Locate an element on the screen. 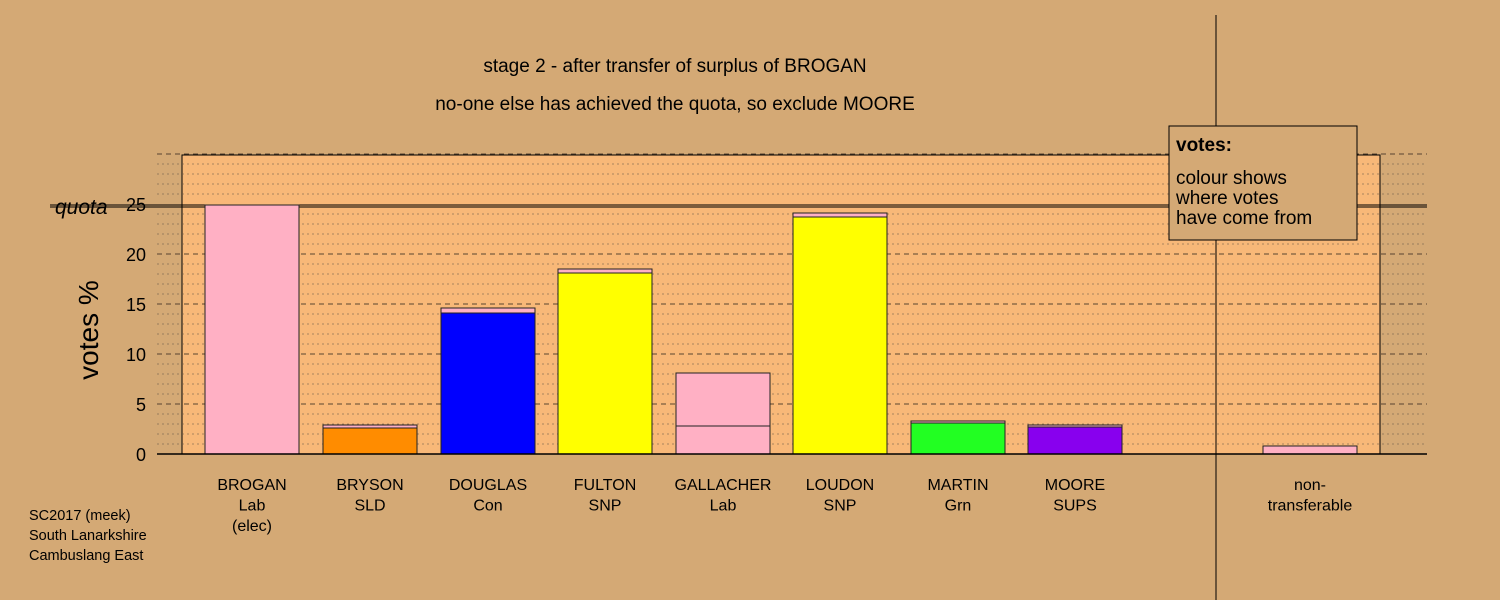  legend-box is located at coordinates (1263, 183).